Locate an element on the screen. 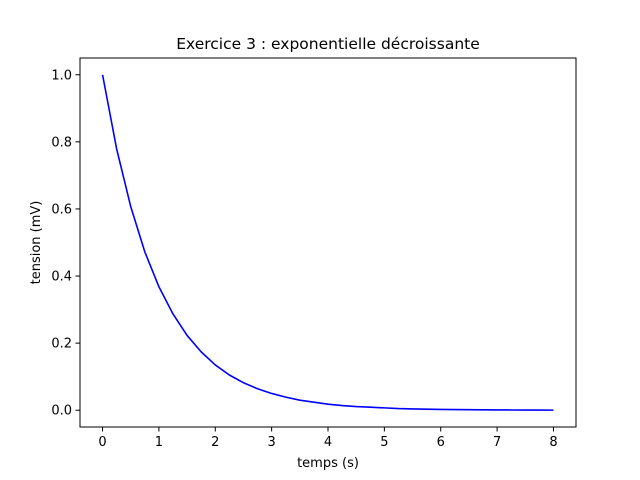 Image resolution: width=640 pixels, height=480 pixels. y-axis-label: tension (mV) is located at coordinates (36, 243).